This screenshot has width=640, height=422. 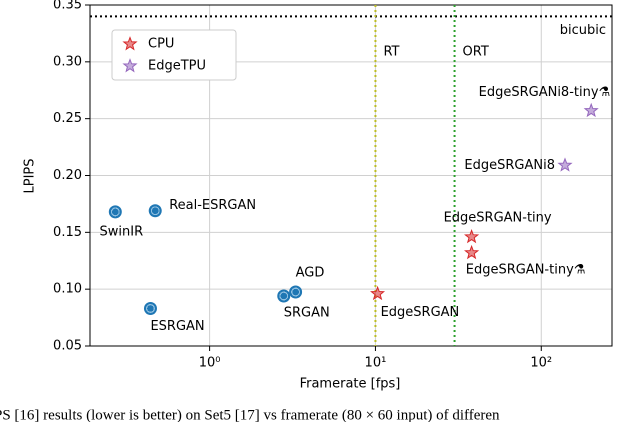 I want to click on point-label: AGD, so click(x=310, y=273).